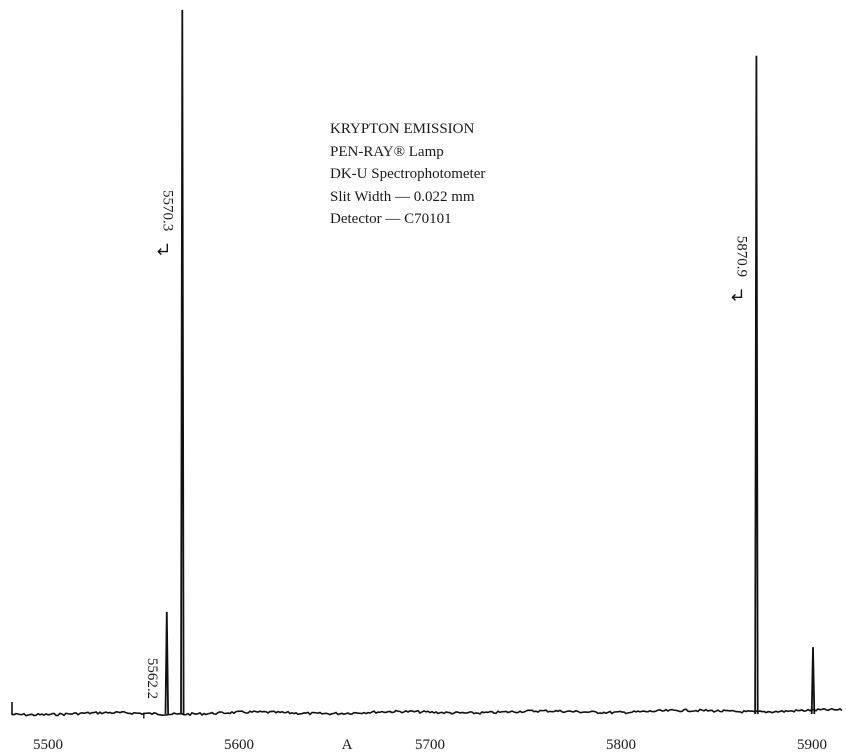 The height and width of the screenshot is (754, 846). Describe the element at coordinates (391, 219) in the screenshot. I see `annotation-line-detector: Detector — C70101` at that location.